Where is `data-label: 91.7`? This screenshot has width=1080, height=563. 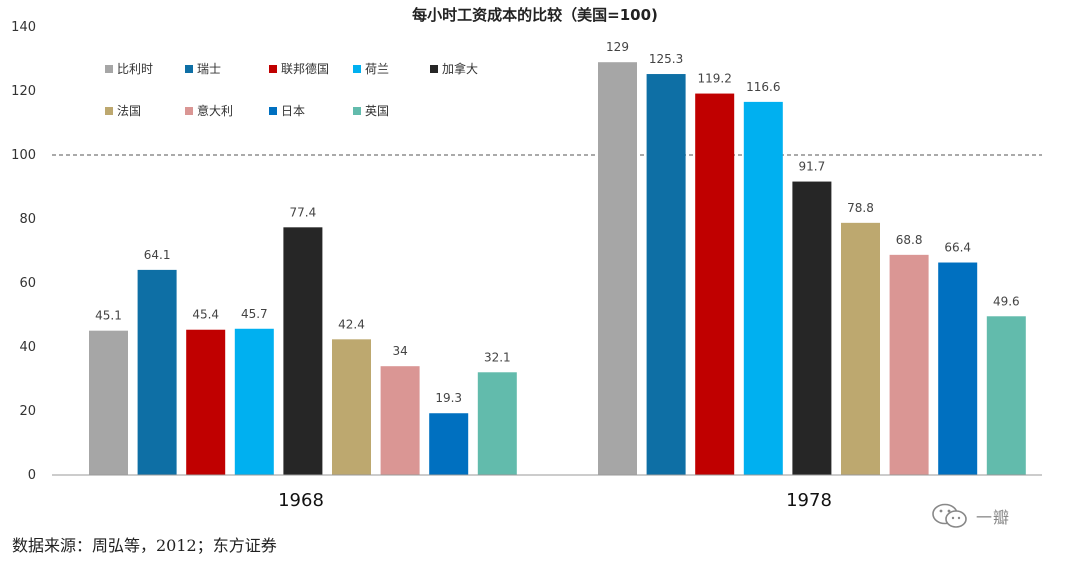
data-label: 91.7 is located at coordinates (812, 167).